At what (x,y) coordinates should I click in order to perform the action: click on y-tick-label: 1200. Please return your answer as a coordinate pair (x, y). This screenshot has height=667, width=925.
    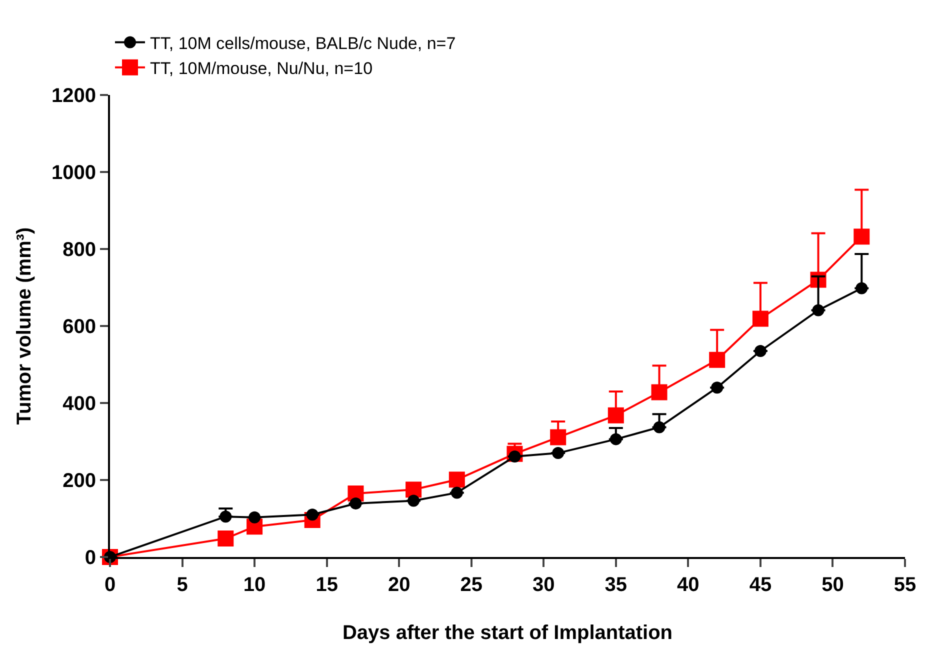
    Looking at the image, I should click on (74, 96).